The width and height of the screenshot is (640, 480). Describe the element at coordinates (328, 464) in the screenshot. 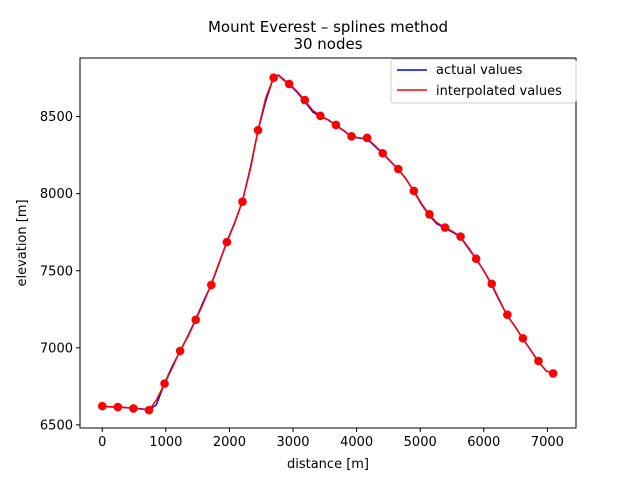

I see `x-axis-label: distance [m]` at that location.